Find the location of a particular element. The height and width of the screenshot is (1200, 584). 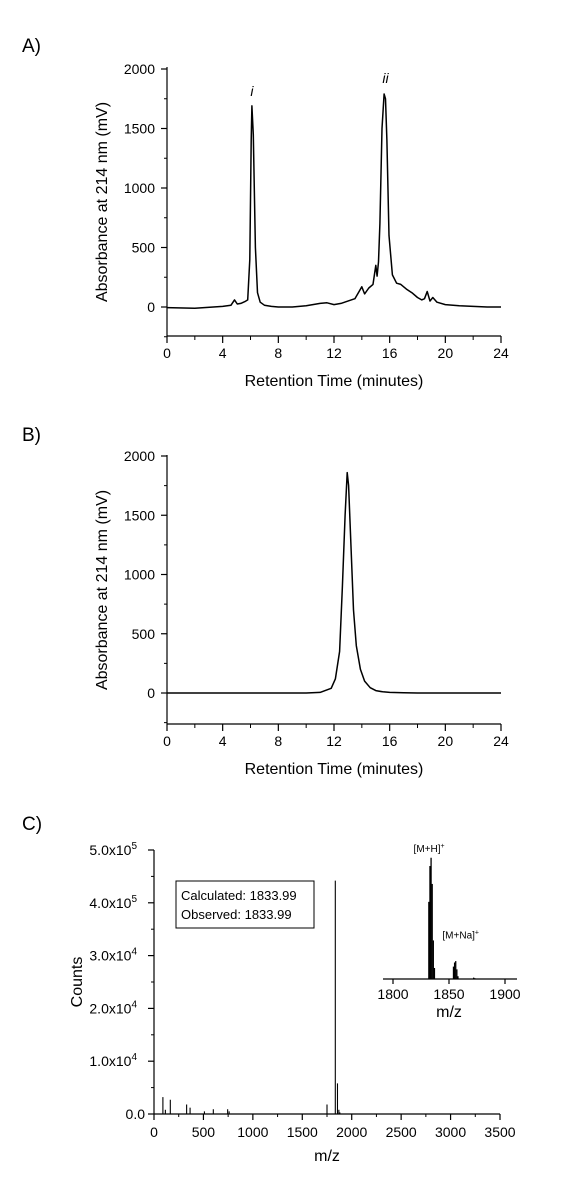

panel-c-y-axis-label: Counts is located at coordinates (77, 982).